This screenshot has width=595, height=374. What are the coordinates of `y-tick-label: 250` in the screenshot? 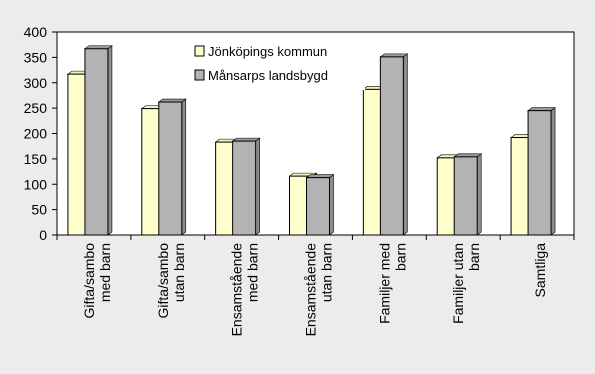 It's located at (36, 108).